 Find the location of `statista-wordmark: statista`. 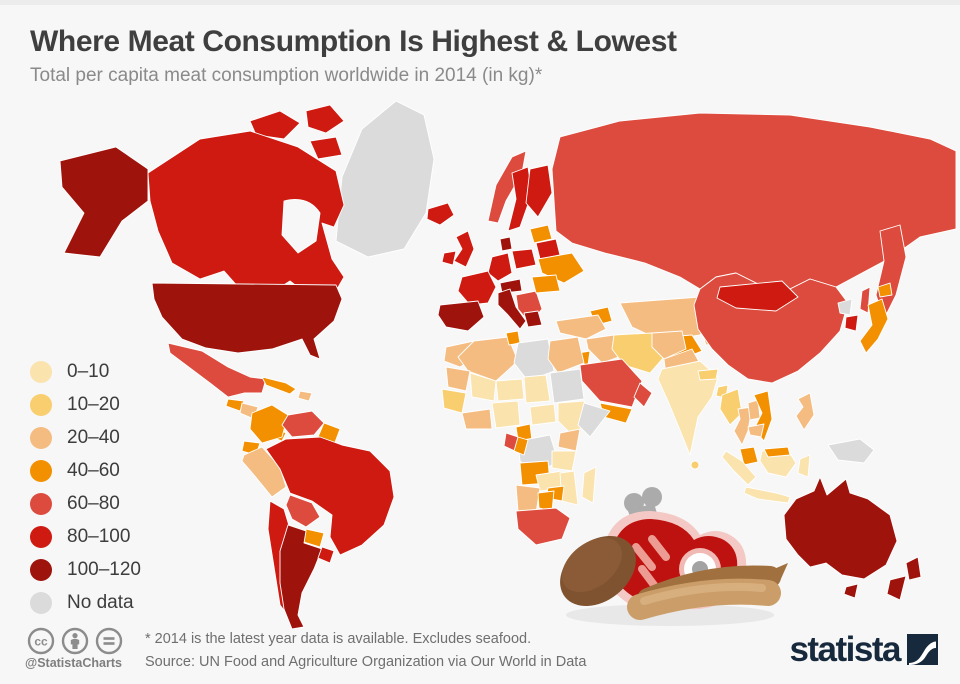

statista-wordmark: statista is located at coordinates (845, 649).